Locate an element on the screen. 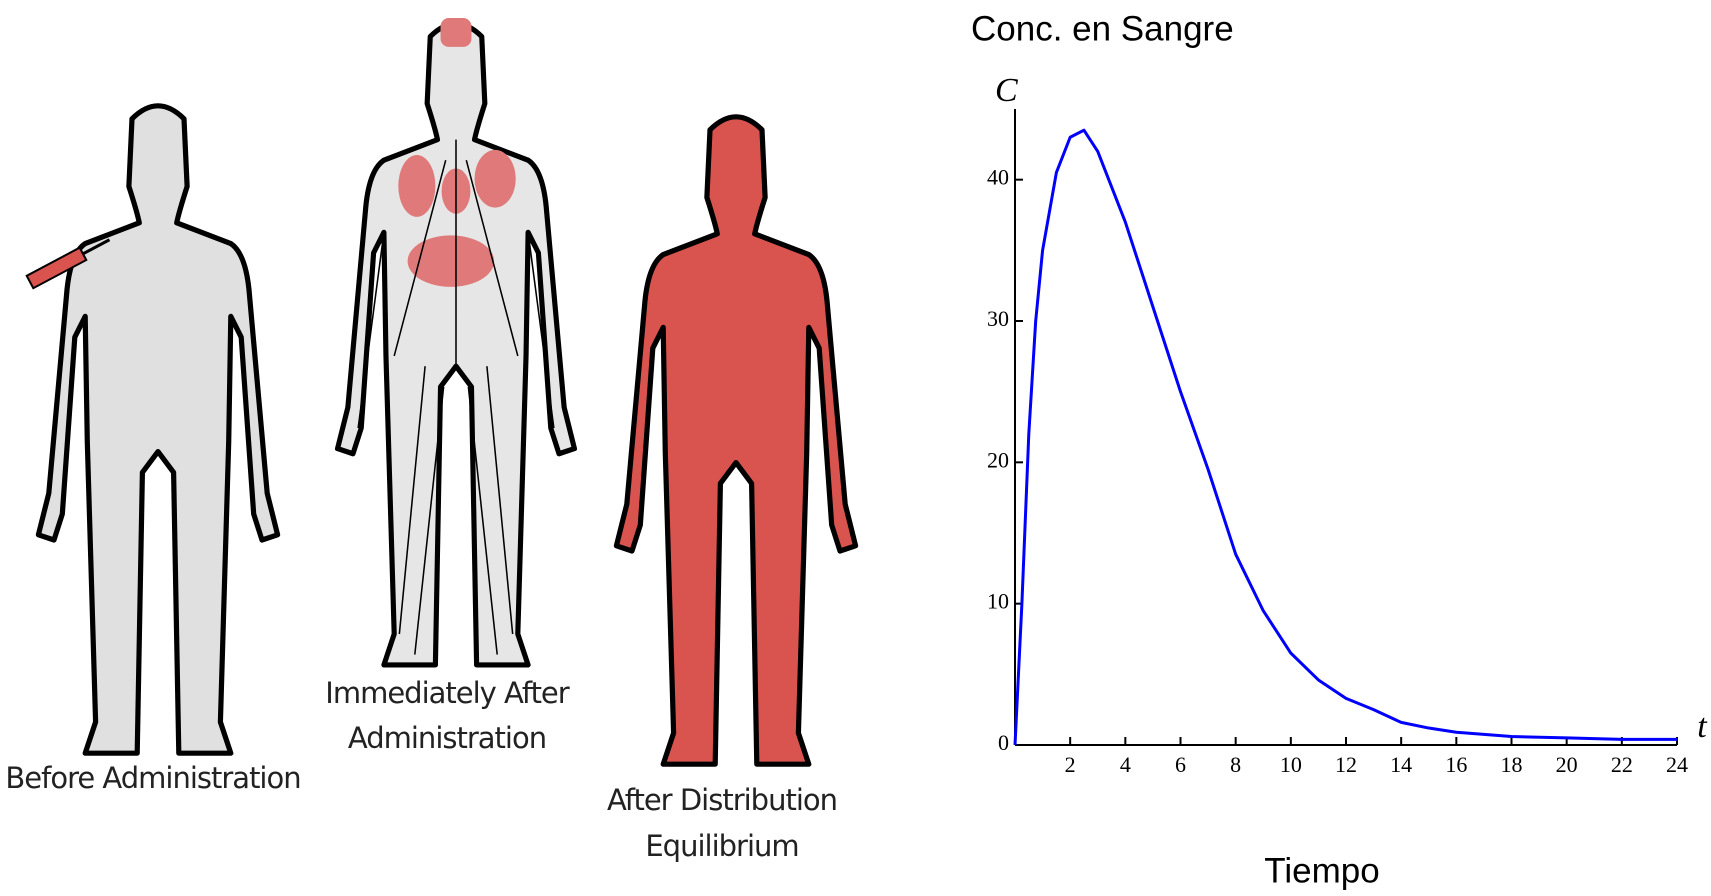 The height and width of the screenshot is (896, 1711). x-axis-label: Tiempo is located at coordinates (1321, 870).